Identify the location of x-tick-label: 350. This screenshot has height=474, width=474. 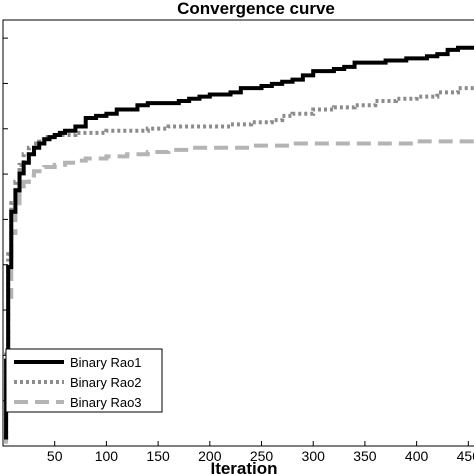
(365, 456).